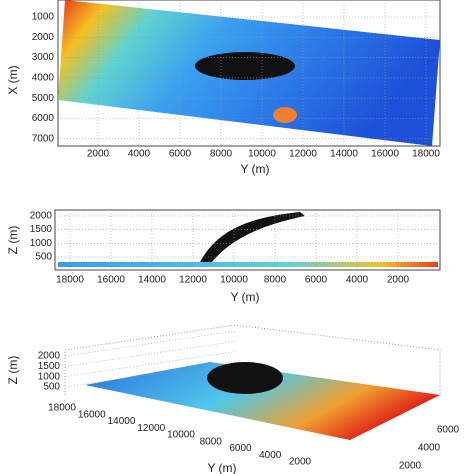 This screenshot has height=474, width=474. I want to click on tick-label: 3000, so click(43, 57).